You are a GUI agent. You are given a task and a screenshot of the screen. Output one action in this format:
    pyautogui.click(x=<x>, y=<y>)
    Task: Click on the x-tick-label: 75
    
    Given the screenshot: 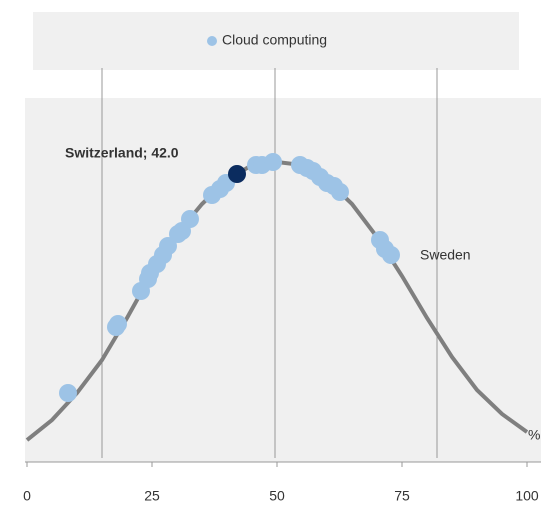 What is the action you would take?
    pyautogui.click(x=402, y=496)
    